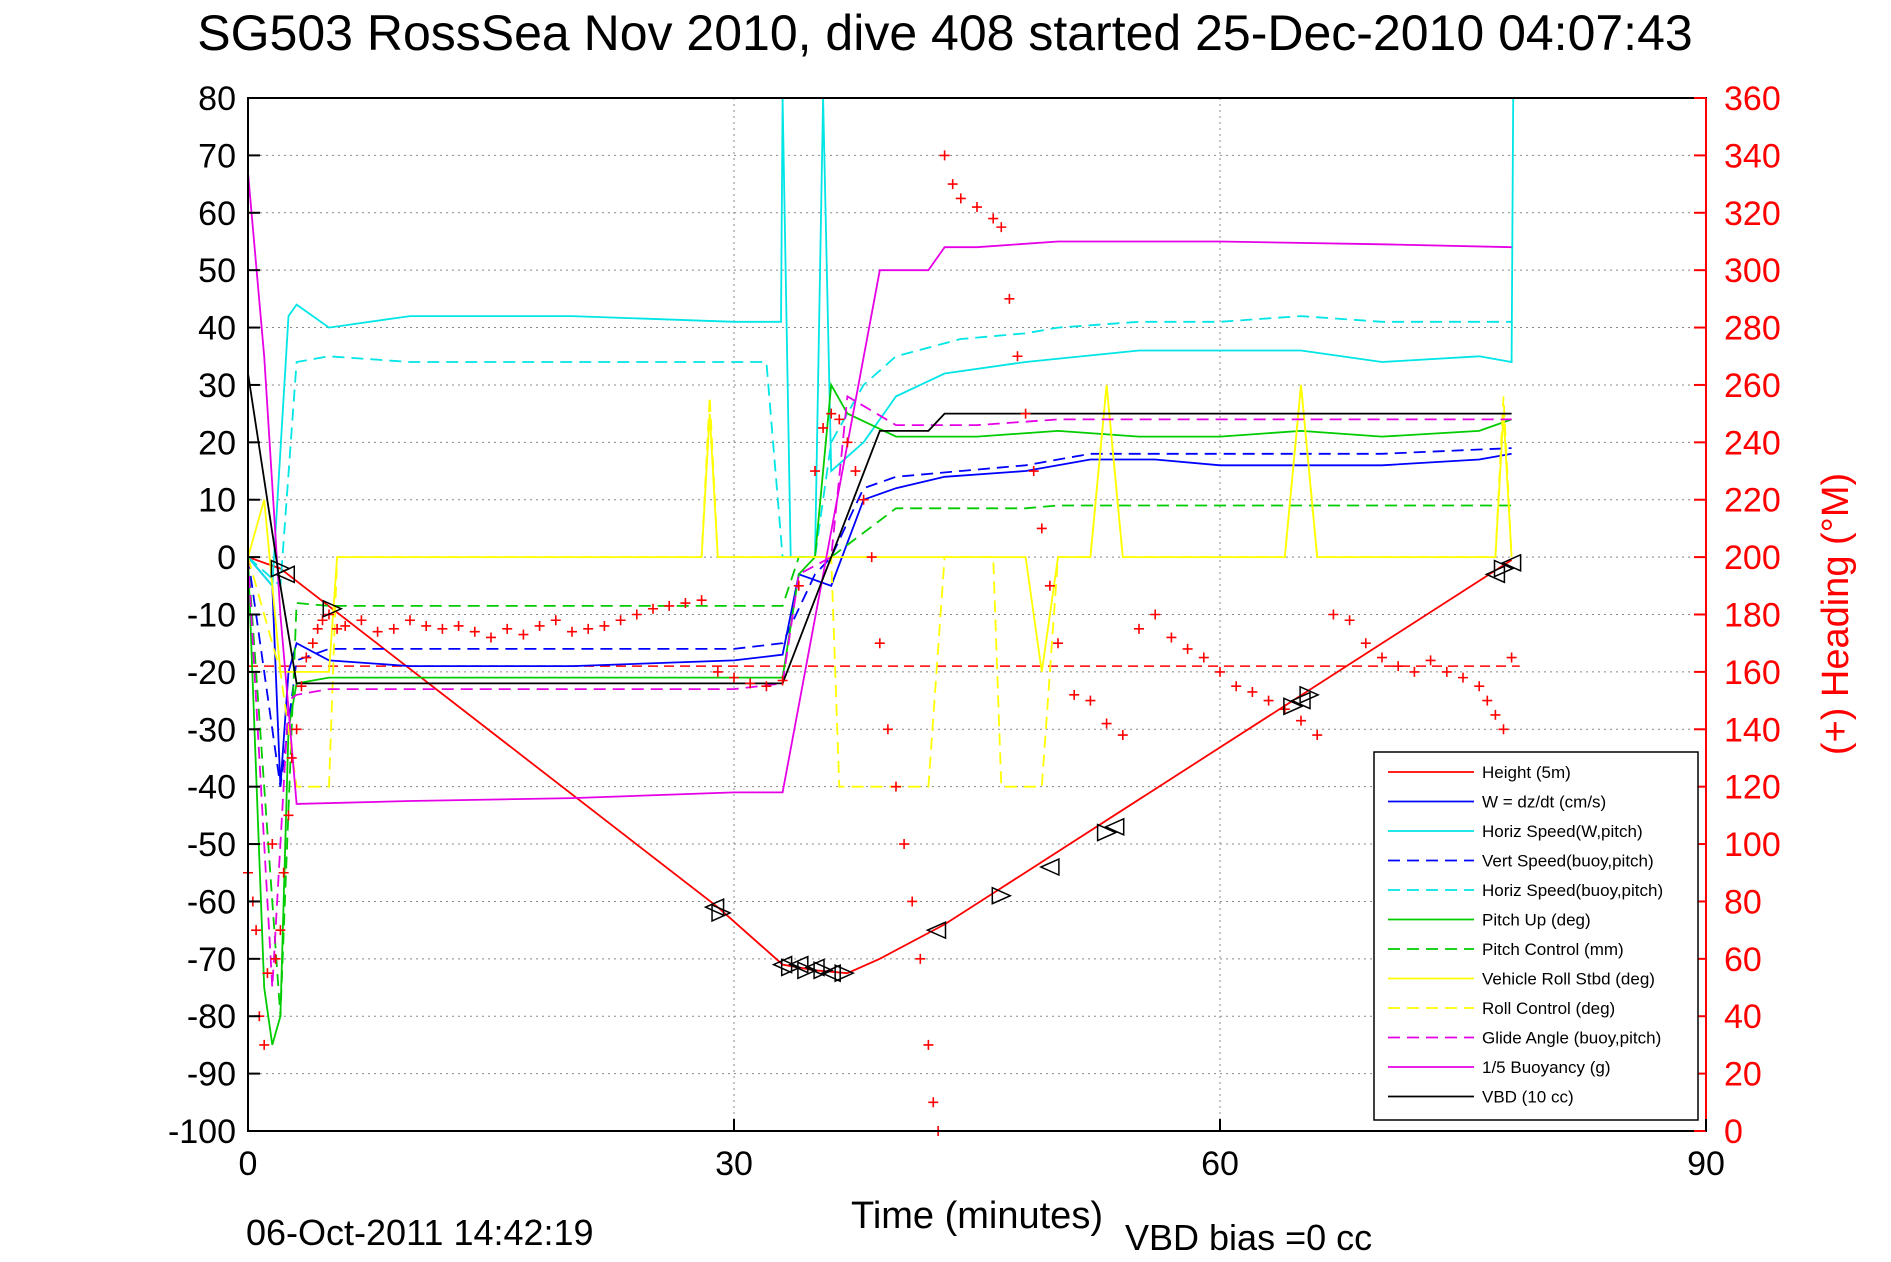 Image resolution: width=1891 pixels, height=1262 pixels. What do you see at coordinates (982, 1151) in the screenshot?
I see `x-axis: 0 30 60 90` at bounding box center [982, 1151].